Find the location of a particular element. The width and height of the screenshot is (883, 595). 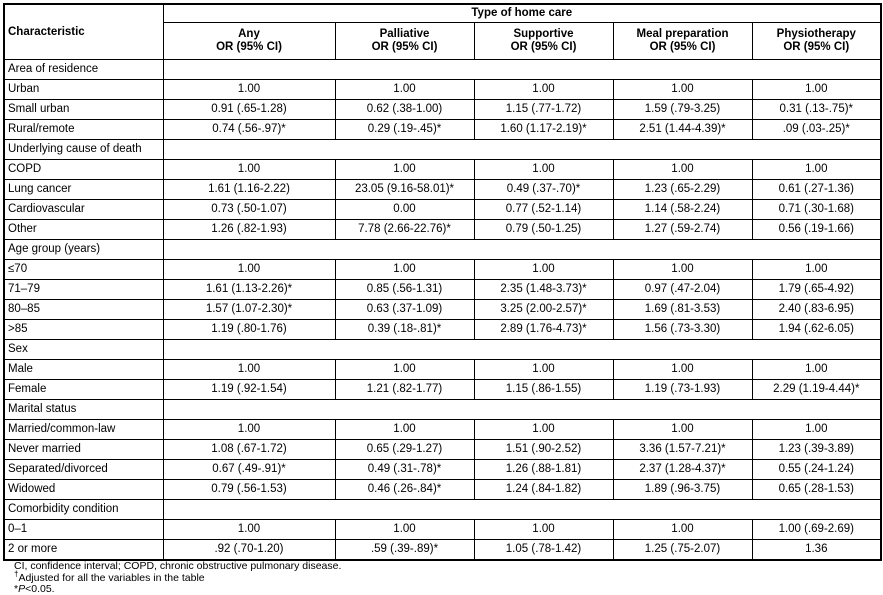

or-value-cell: 3.36 (1.57-7.21)* is located at coordinates (682, 450).